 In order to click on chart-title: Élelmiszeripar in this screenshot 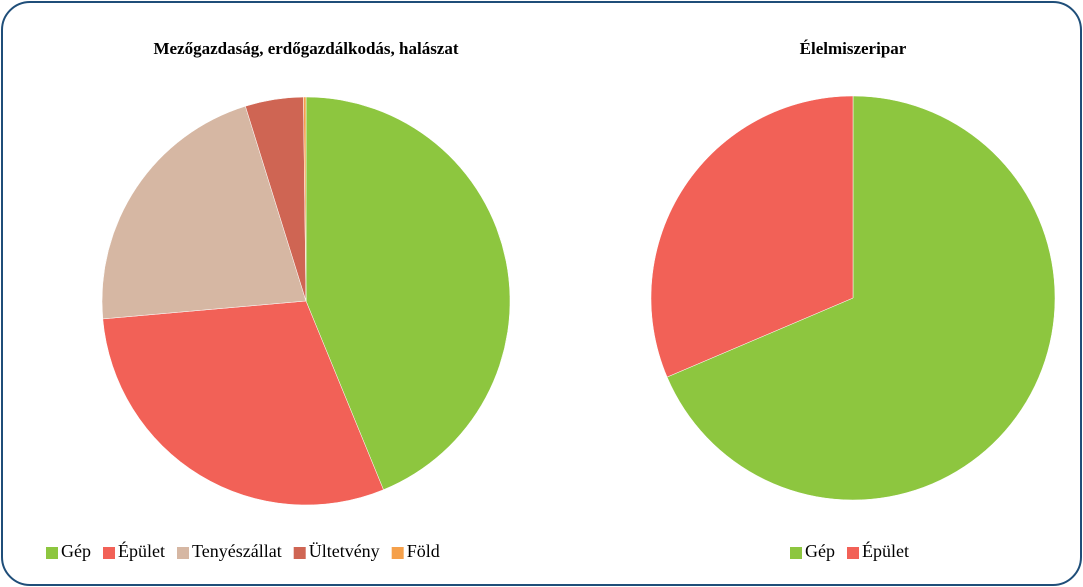, I will do `click(853, 48)`.